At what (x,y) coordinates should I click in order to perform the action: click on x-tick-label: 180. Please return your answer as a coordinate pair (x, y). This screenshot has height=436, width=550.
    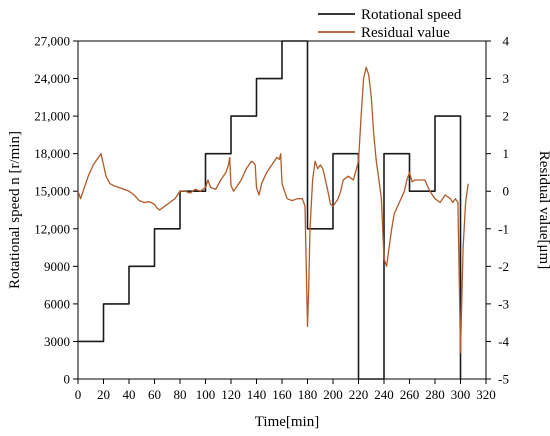
    Looking at the image, I should click on (308, 394).